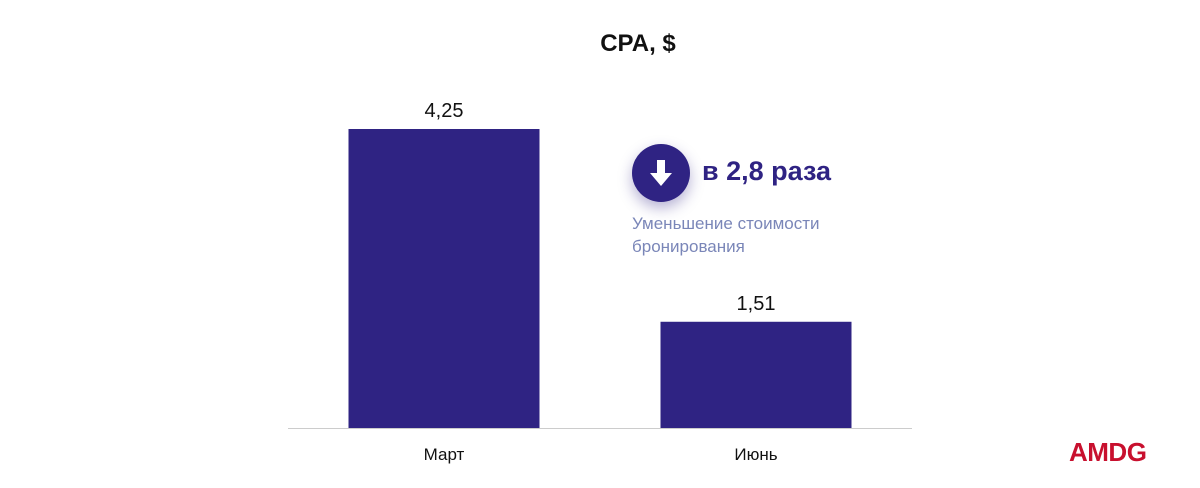 This screenshot has height=488, width=1200. Describe the element at coordinates (444, 454) in the screenshot. I see `x-tick-label-1: Март` at that location.